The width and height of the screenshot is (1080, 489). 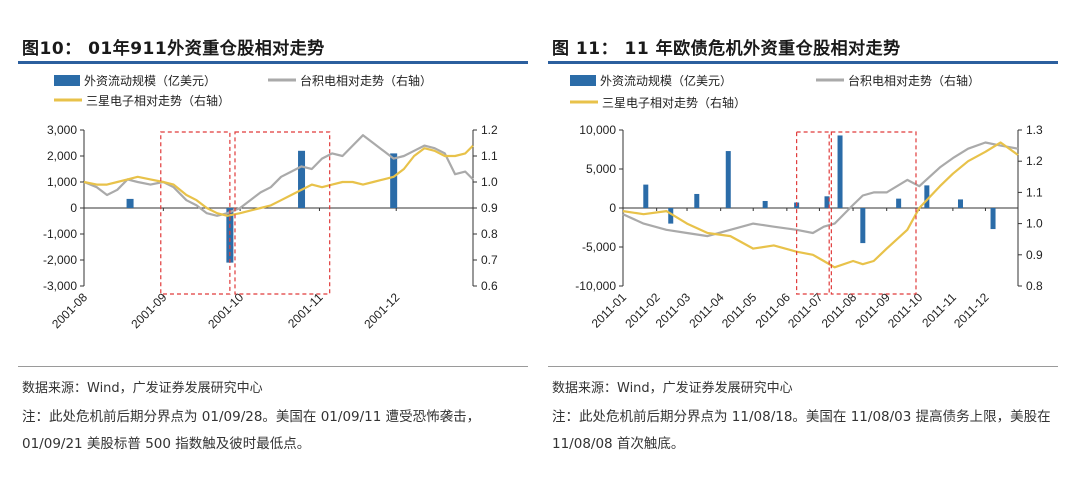 What do you see at coordinates (1034, 130) in the screenshot?
I see `y-right-tick-label: 1.3` at bounding box center [1034, 130].